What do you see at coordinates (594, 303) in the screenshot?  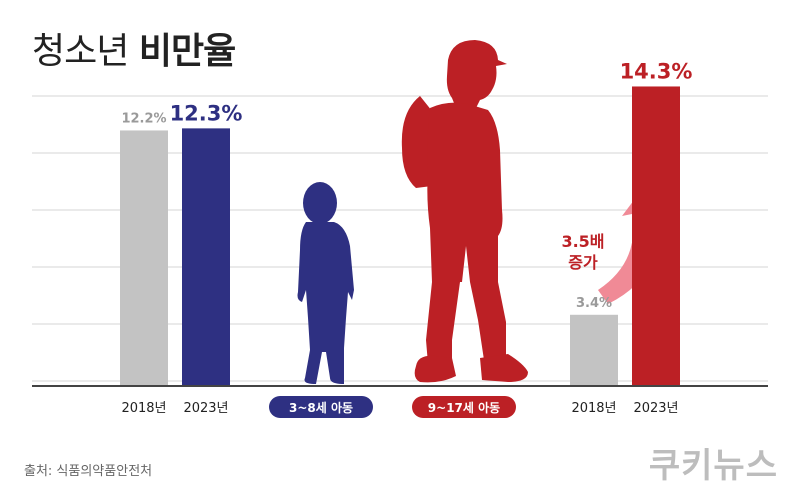 I see `data-label: 3.4%` at bounding box center [594, 303].